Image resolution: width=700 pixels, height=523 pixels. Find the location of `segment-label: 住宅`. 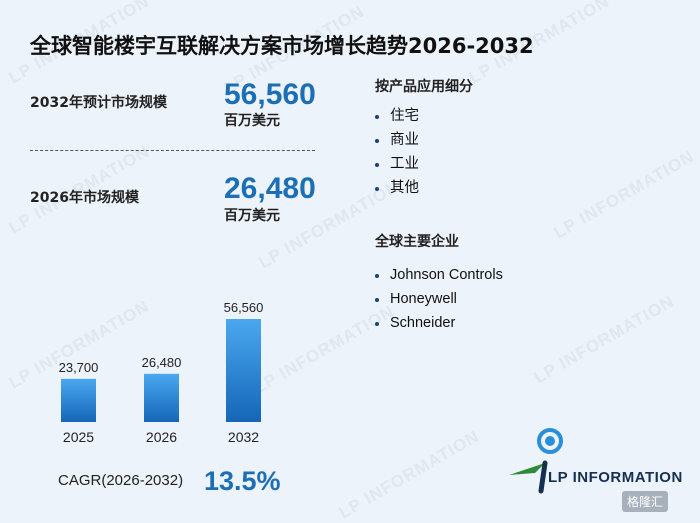

segment-label: 住宅 is located at coordinates (404, 116).